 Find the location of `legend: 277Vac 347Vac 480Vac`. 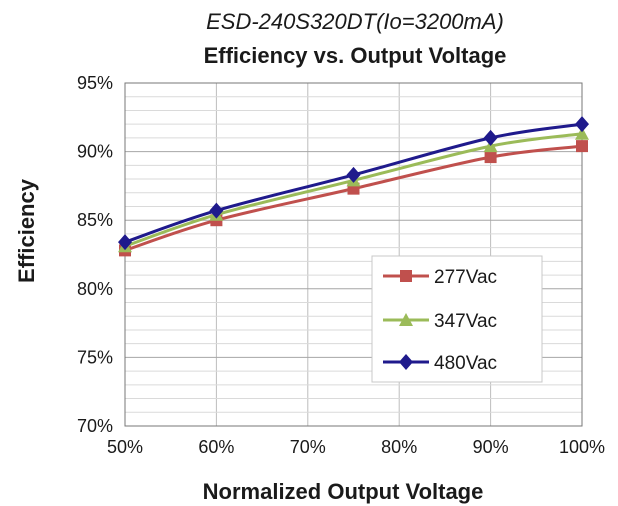

legend: 277Vac 347Vac 480Vac is located at coordinates (457, 319).